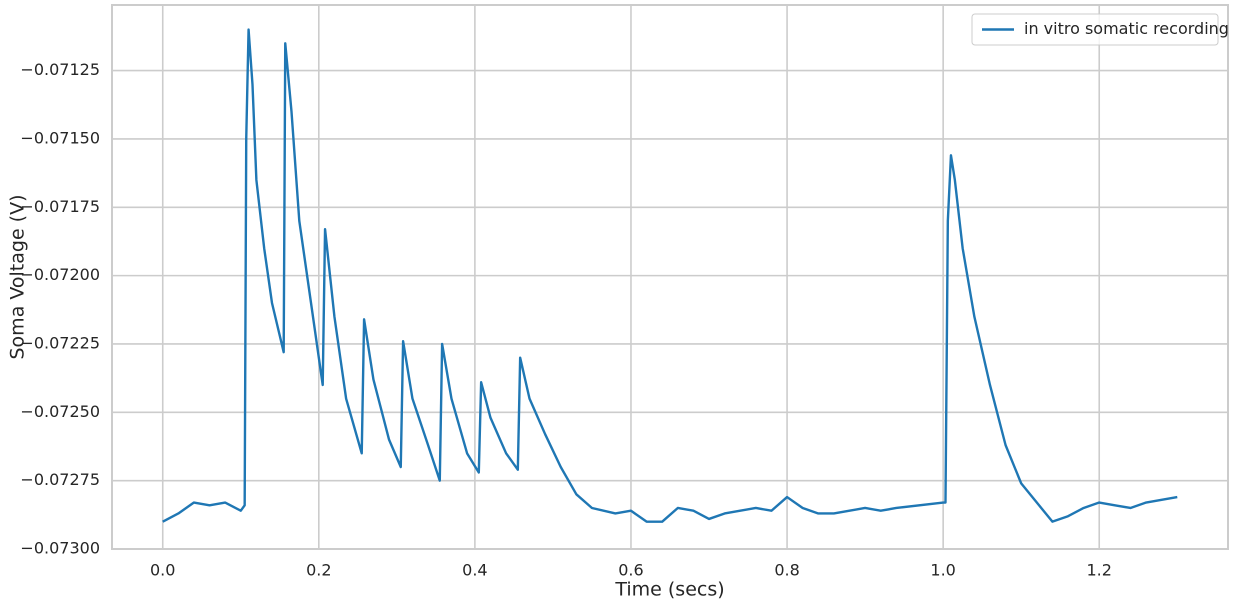 Image resolution: width=1233 pixels, height=607 pixels. Describe the element at coordinates (786, 570) in the screenshot. I see `x-tick-label: 0.8` at that location.